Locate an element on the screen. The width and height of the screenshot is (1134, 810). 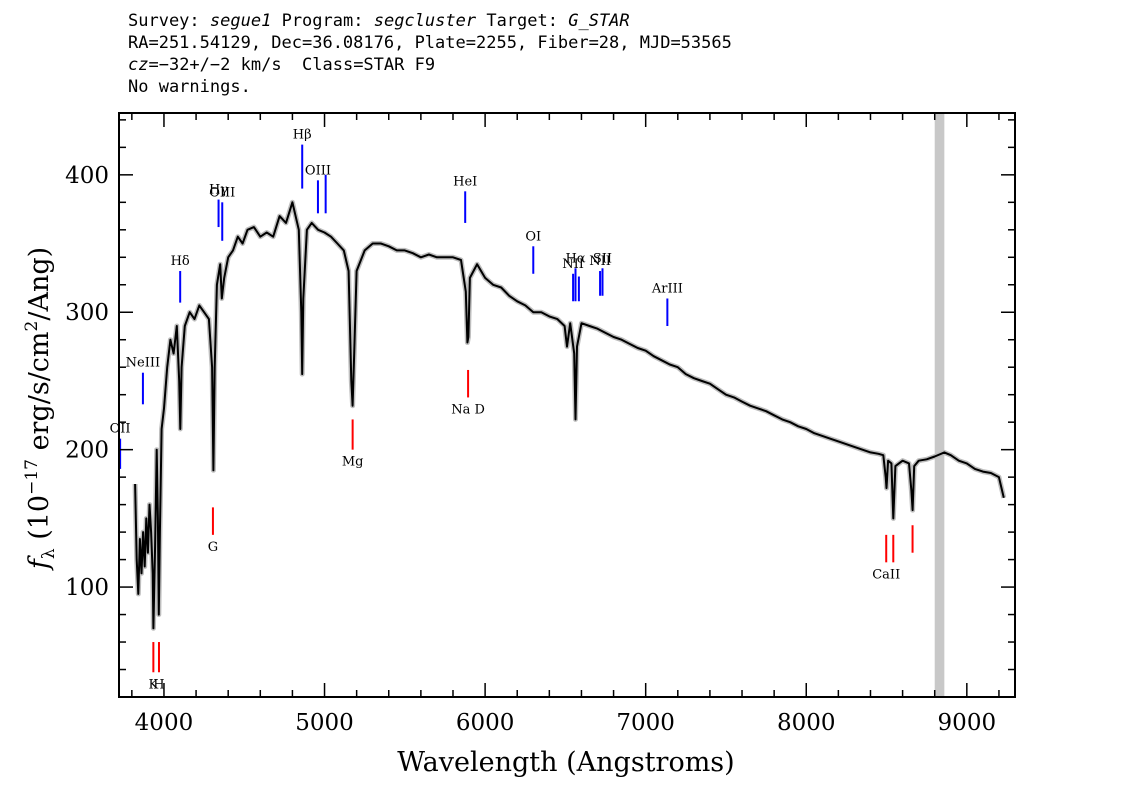
line-label-3: Hγ is located at coordinates (218, 190).